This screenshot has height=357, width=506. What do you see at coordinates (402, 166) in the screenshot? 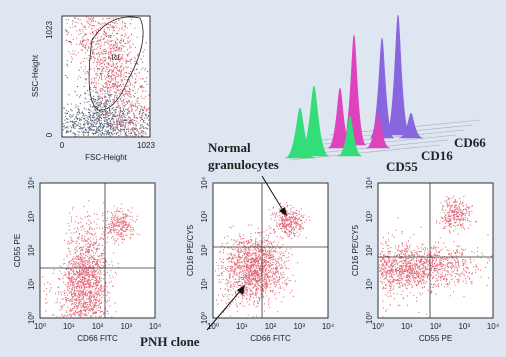
I see `legend-label: CD55` at bounding box center [402, 166].